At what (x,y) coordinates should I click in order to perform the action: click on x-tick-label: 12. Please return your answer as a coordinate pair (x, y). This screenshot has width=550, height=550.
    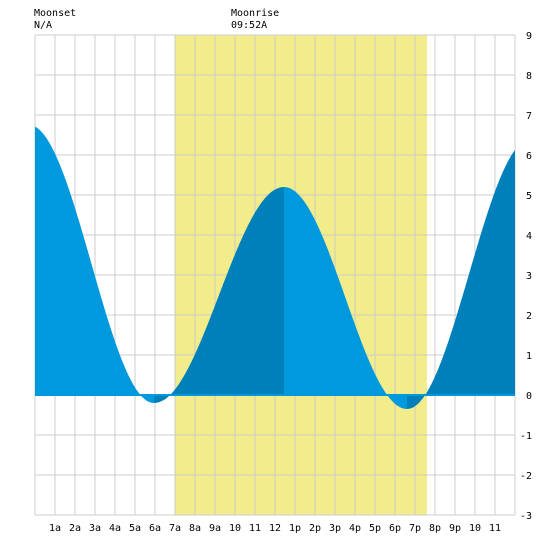
    Looking at the image, I should click on (275, 528).